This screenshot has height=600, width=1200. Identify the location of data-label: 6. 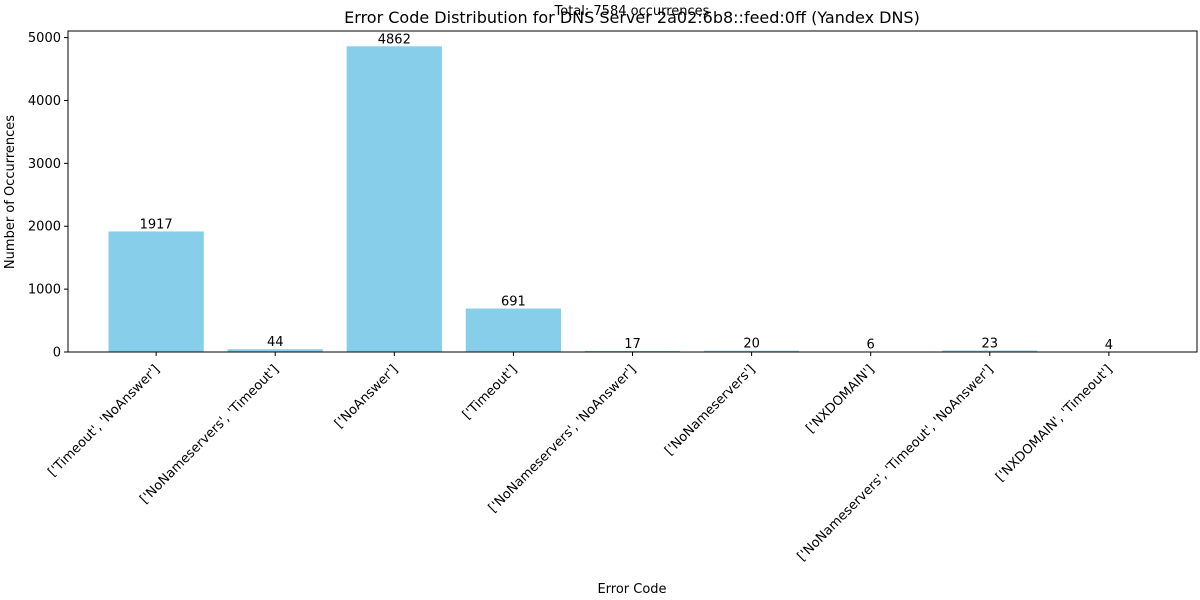
(871, 345).